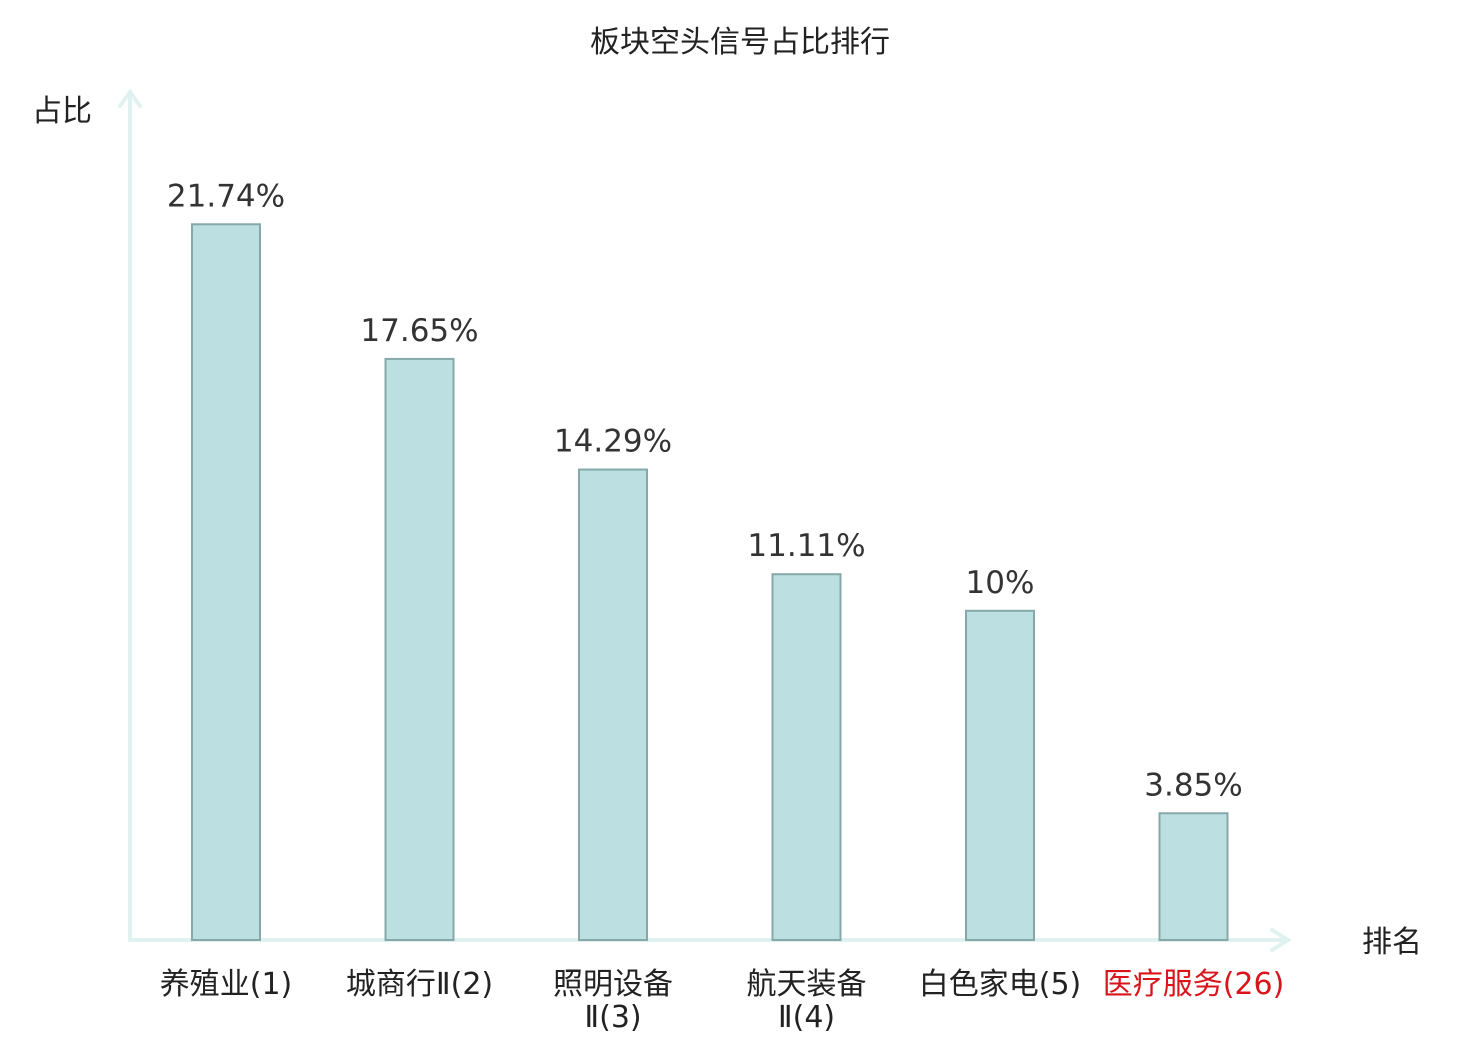 The width and height of the screenshot is (1480, 1040). Describe the element at coordinates (613, 984) in the screenshot. I see `category-label-3-line-1: 照明设备` at that location.